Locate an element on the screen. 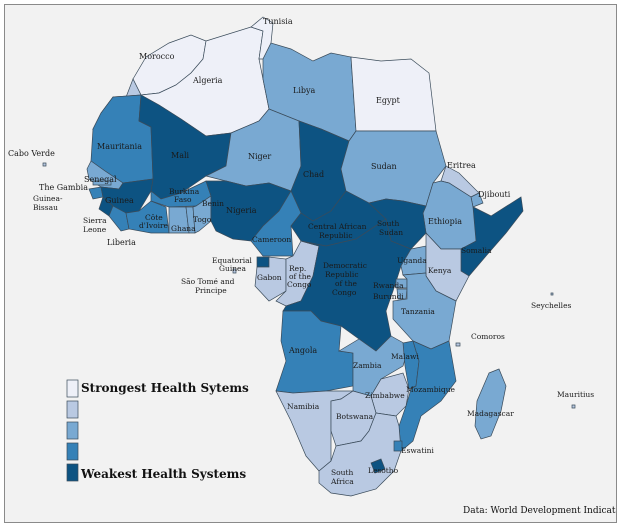 This screenshot has width=621, height=527. country-zambia is located at coordinates (373, 366).